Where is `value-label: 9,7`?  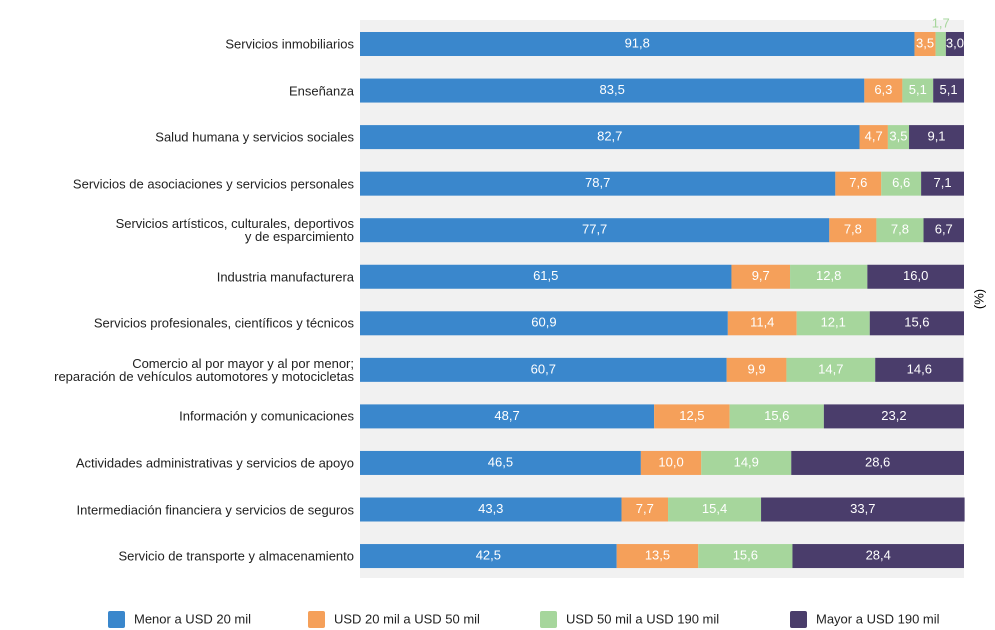 value-label: 9,7 is located at coordinates (761, 275).